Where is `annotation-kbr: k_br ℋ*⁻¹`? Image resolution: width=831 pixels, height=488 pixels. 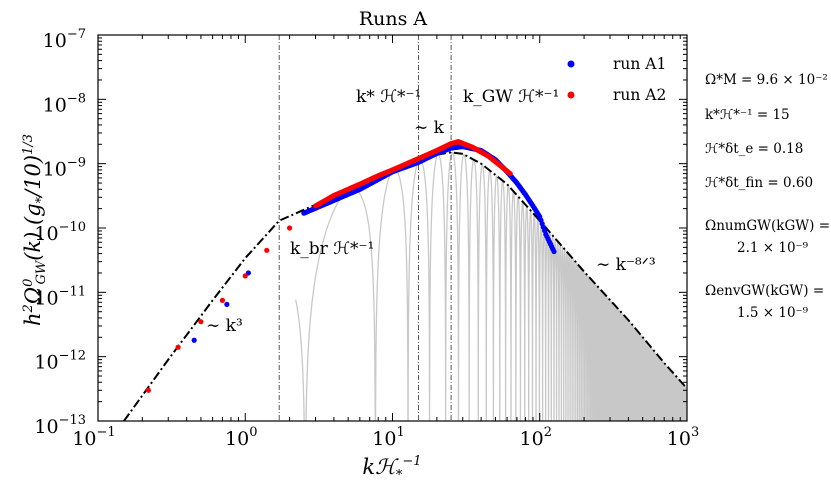
annotation-kbr: k_br ℋ*⁻¹ is located at coordinates (332, 249).